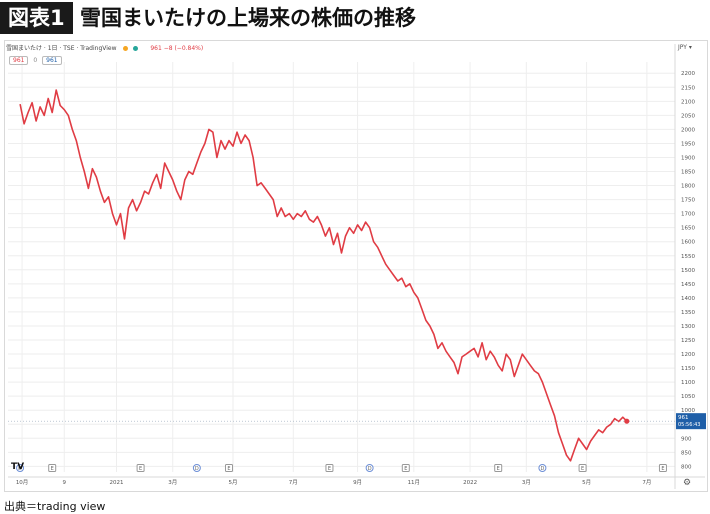  What do you see at coordinates (688, 243) in the screenshot?
I see `y-tick-label: 1600` at bounding box center [688, 243].